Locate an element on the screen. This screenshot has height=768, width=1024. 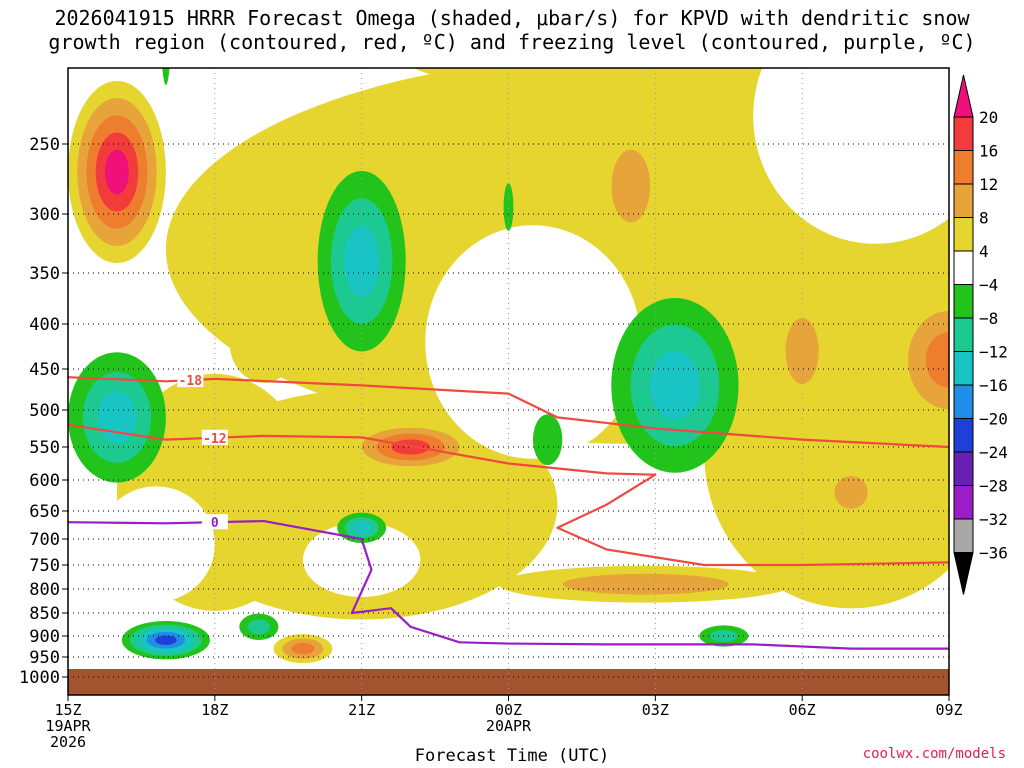
colorbar-label-2: 12 is located at coordinates (988, 184).